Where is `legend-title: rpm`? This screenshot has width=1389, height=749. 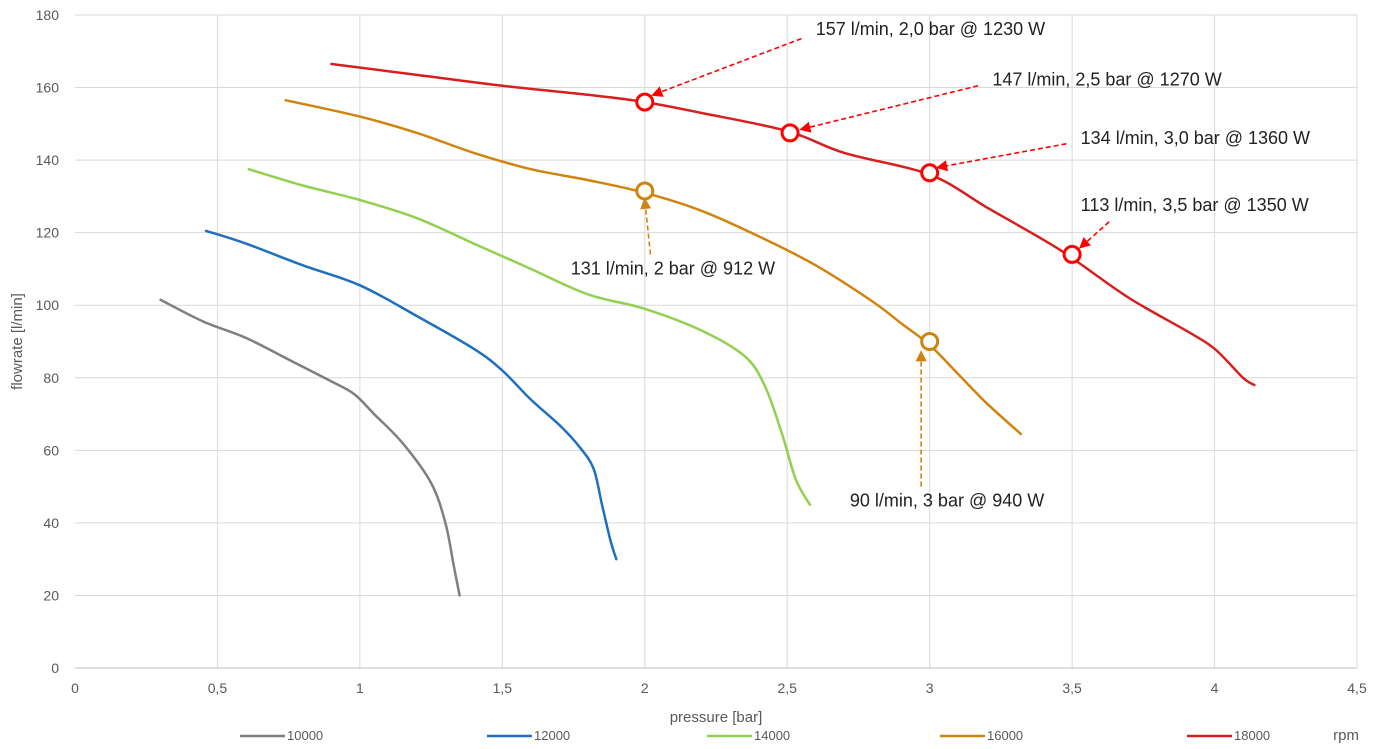
legend-title: rpm is located at coordinates (1346, 735).